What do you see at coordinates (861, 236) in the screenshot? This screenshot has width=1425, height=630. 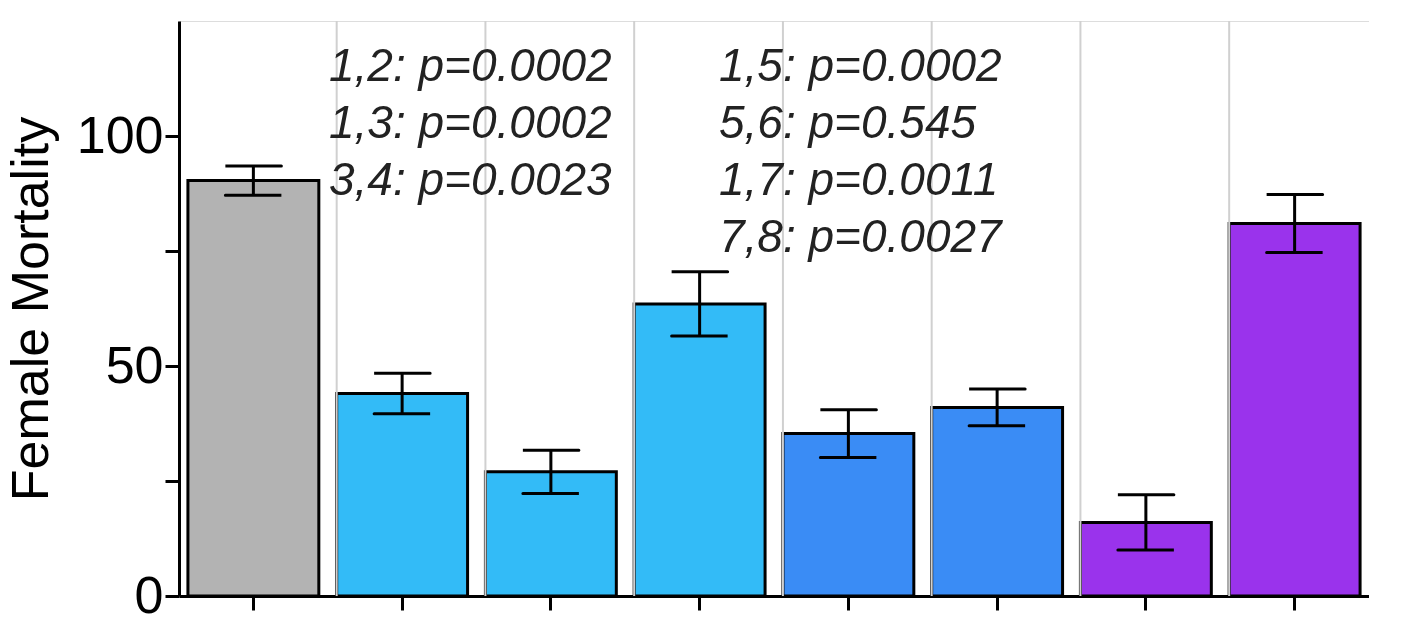 I see `annotation: 7,8: p=0.0027` at bounding box center [861, 236].